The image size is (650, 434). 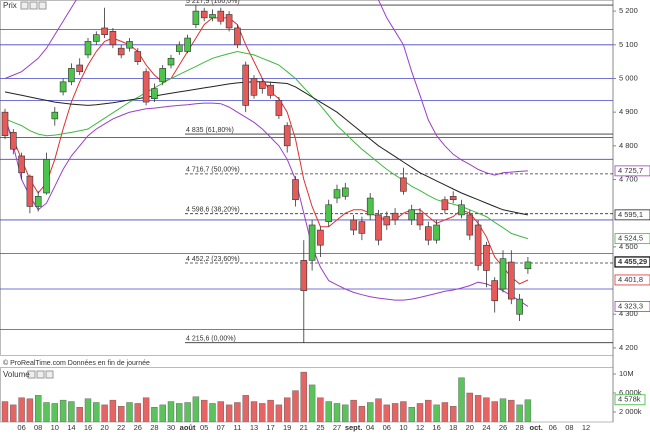 I want to click on price-tag-box, so click(x=632, y=171).